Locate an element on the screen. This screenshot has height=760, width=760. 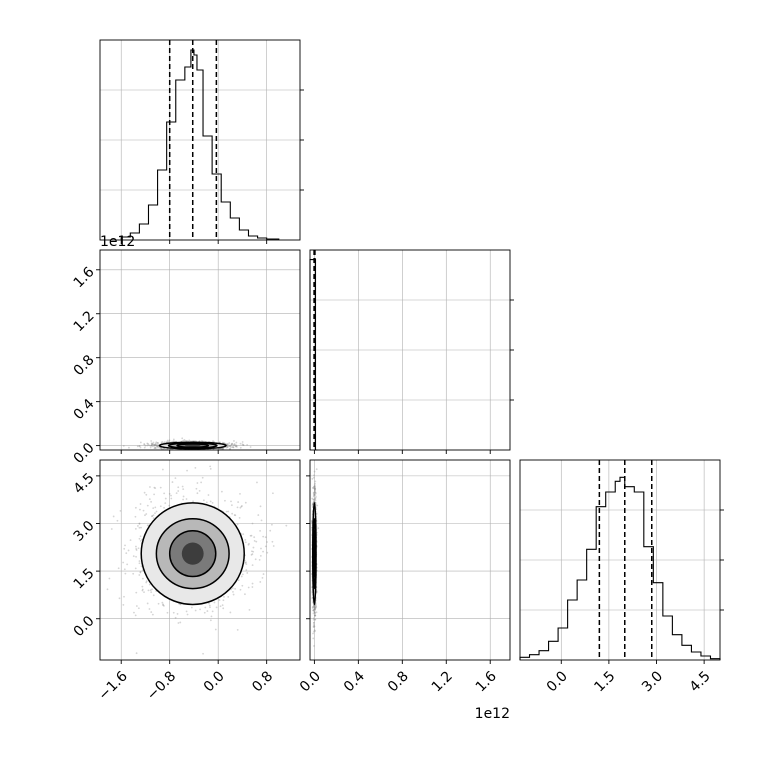
marginal-hist-1-border is located at coordinates (410, 350).